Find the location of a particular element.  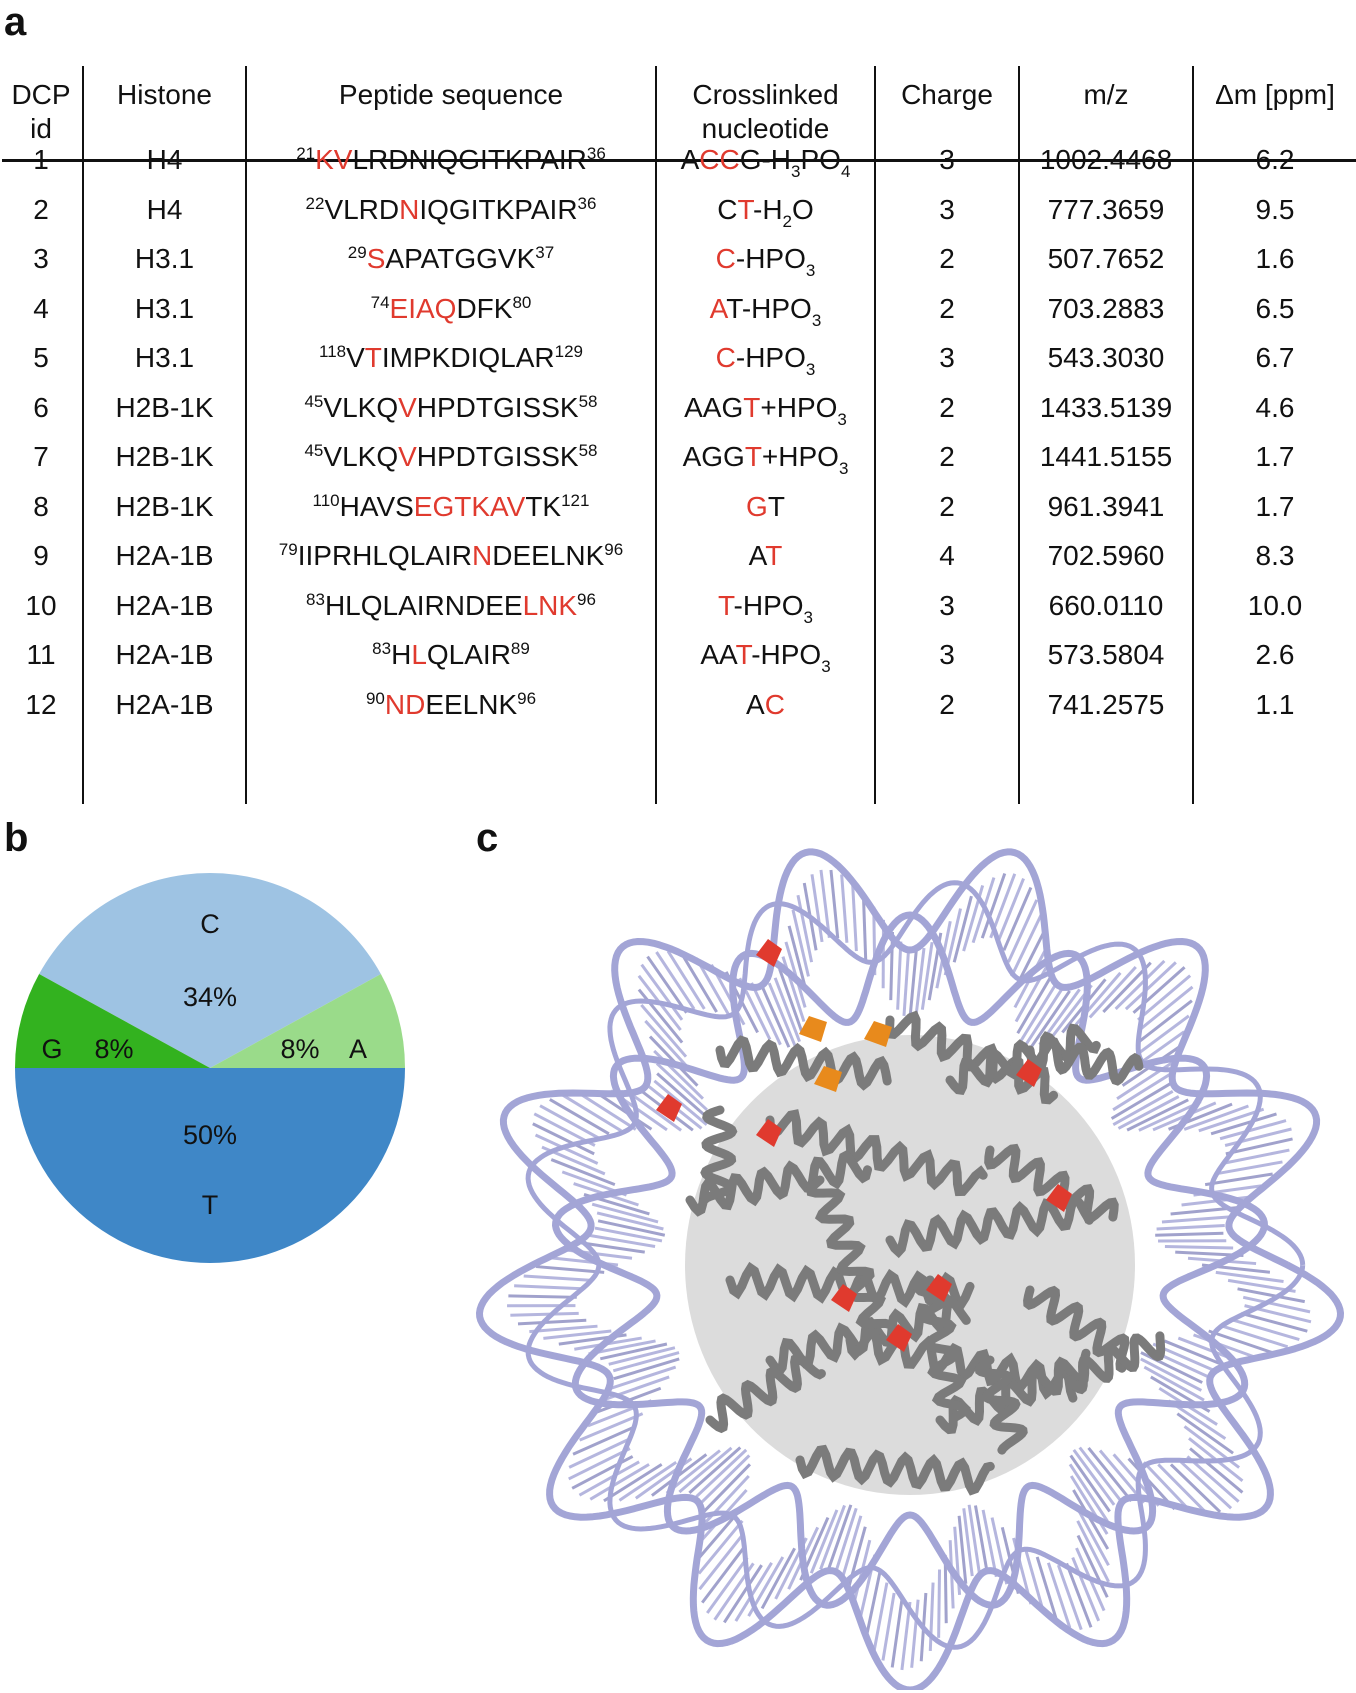

mz-cell: 543.3030 is located at coordinates (1106, 357).